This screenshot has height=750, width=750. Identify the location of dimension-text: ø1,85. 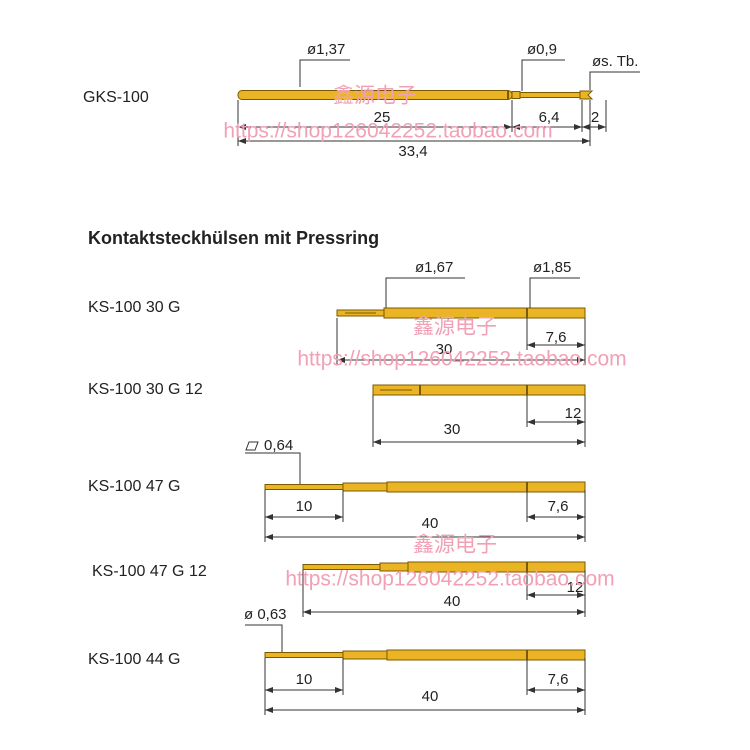
(552, 267).